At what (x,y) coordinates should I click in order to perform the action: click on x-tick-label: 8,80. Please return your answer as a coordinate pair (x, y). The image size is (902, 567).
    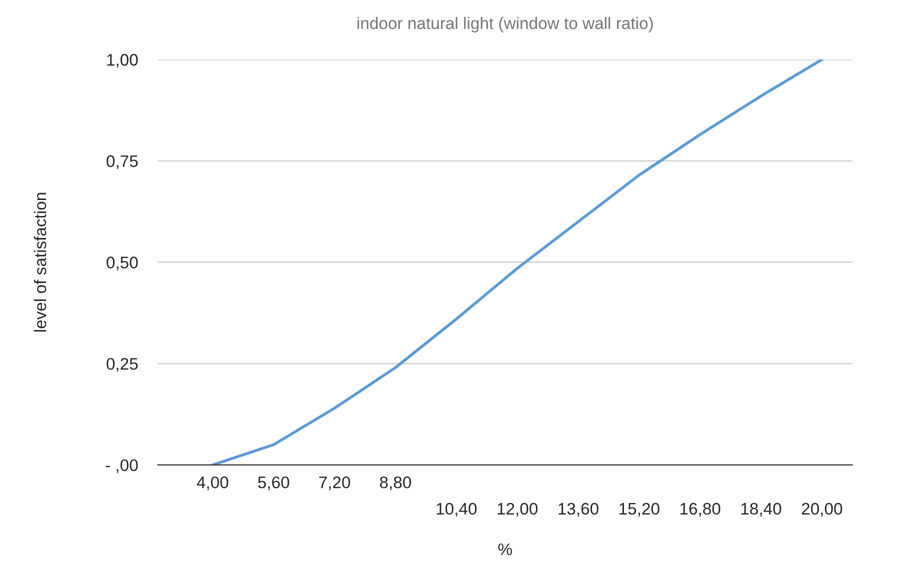
    Looking at the image, I should click on (396, 483).